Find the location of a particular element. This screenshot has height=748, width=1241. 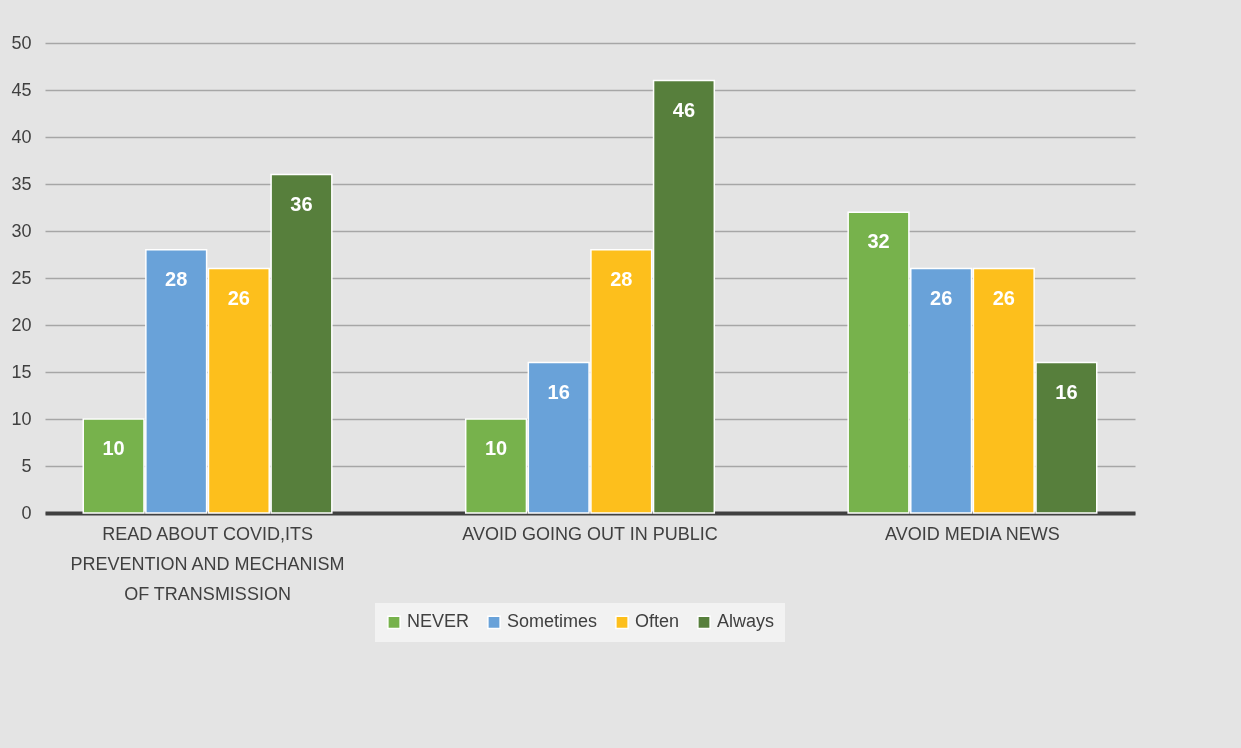

x-tick-label: AVOID GOING OUT IN PUBLIC is located at coordinates (590, 533).